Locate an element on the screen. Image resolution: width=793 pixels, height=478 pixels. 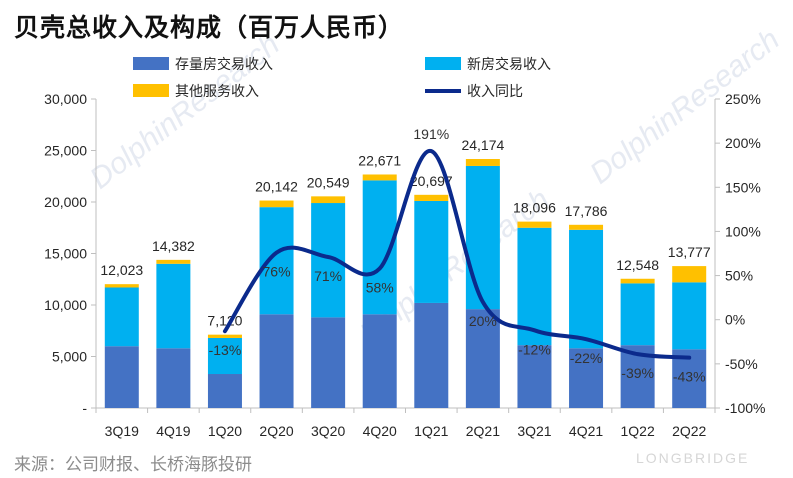
legend-other-services-swatch is located at coordinates (151, 90).